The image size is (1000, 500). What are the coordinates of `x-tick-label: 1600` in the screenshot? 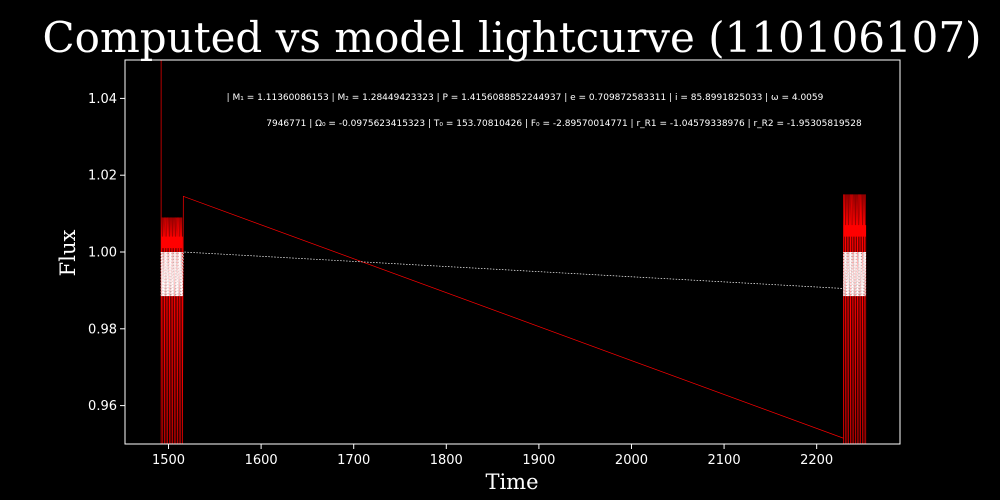 It's located at (261, 460).